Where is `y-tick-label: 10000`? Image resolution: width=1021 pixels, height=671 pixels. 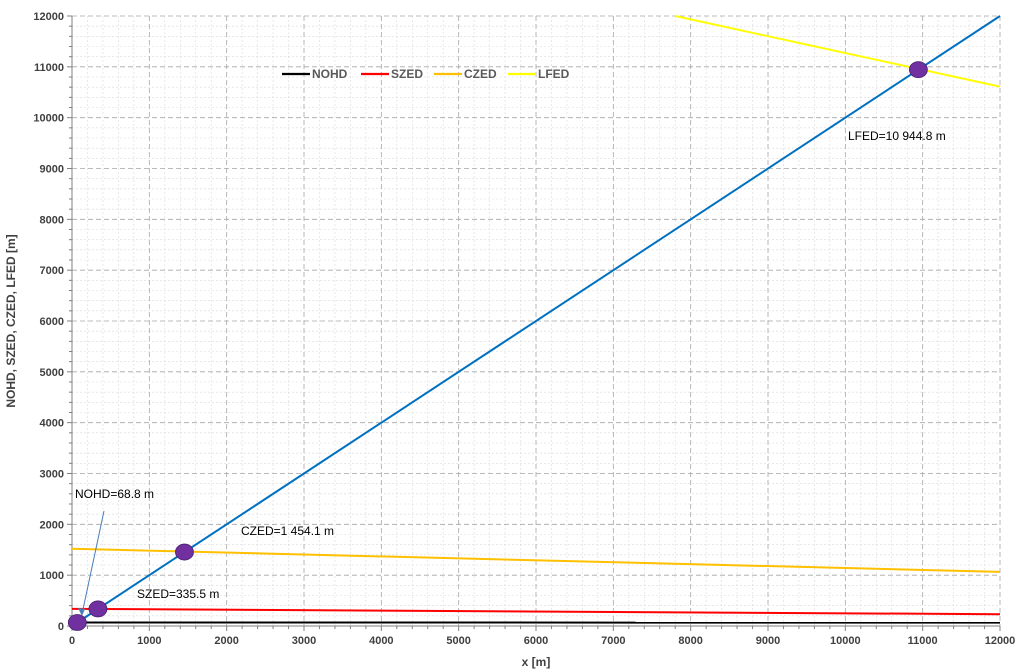 y-tick-label: 10000 is located at coordinates (48, 119).